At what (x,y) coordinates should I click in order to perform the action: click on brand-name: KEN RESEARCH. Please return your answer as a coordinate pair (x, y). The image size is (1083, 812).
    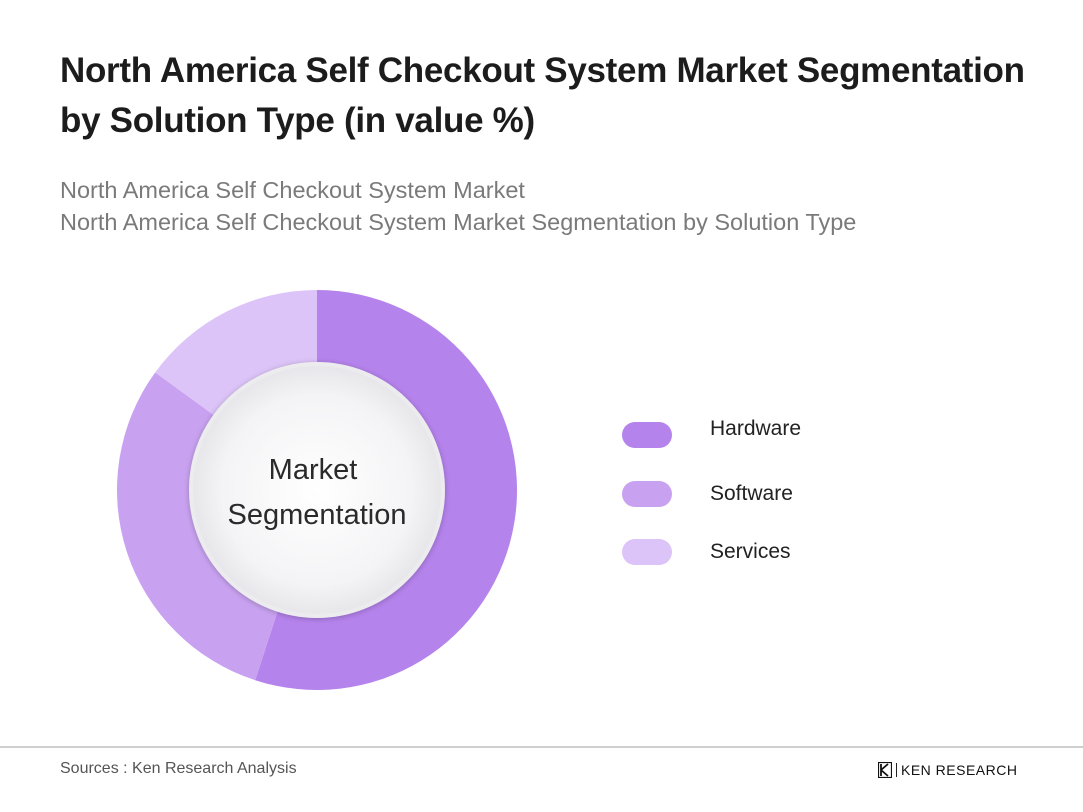
    Looking at the image, I should click on (959, 770).